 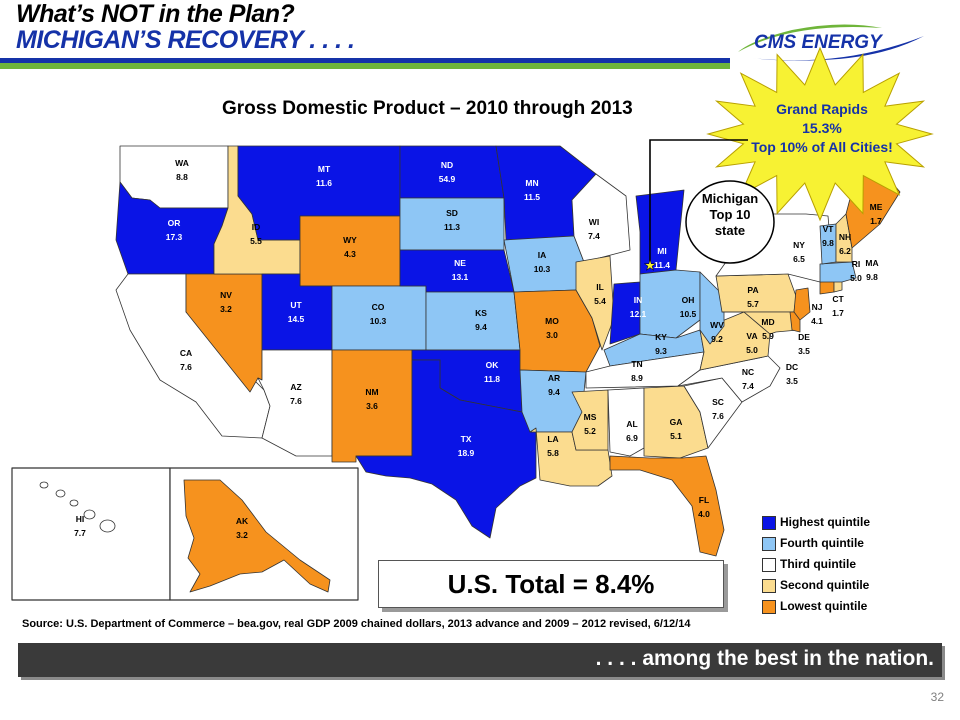 What do you see at coordinates (748, 372) in the screenshot?
I see `state-abbr-nc: NC` at bounding box center [748, 372].